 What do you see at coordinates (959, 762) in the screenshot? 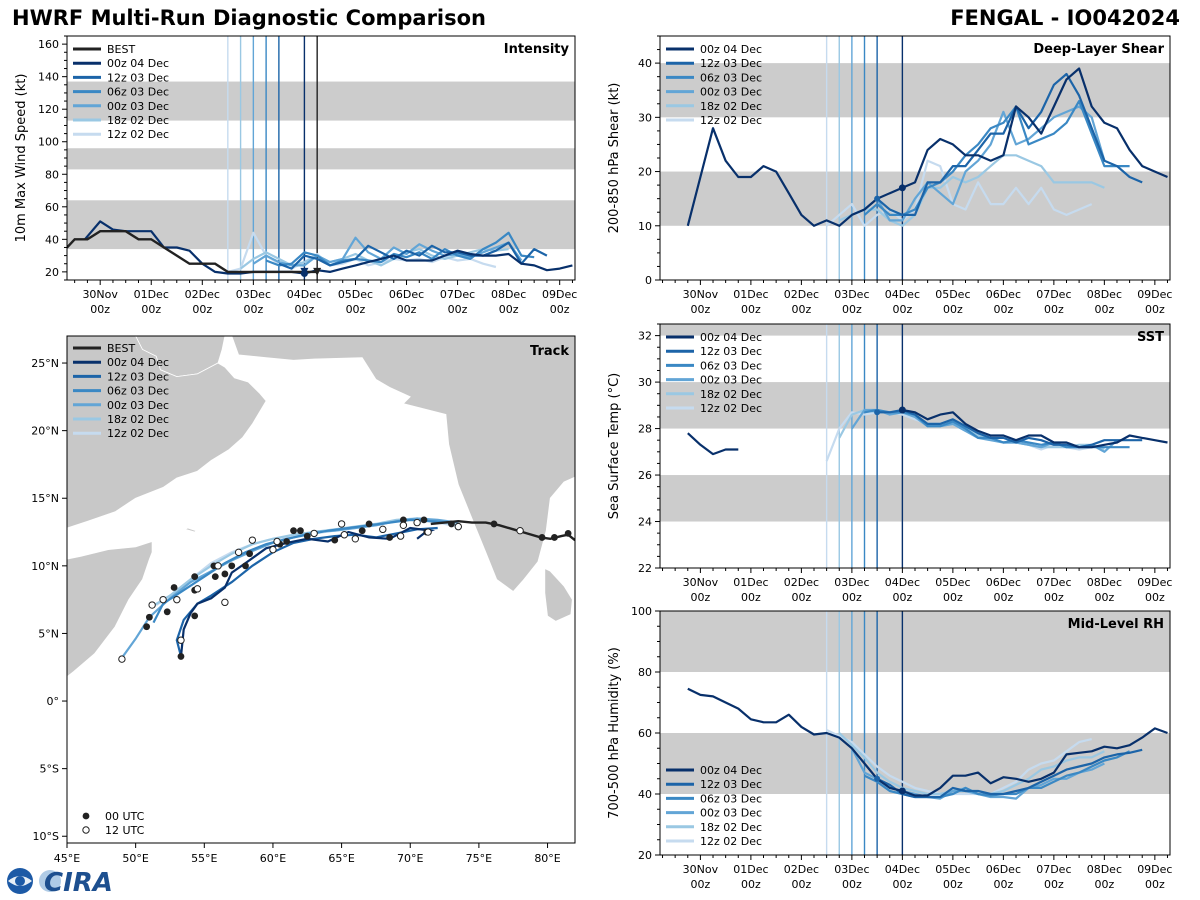
I see `rh-series-line` at bounding box center [959, 762].